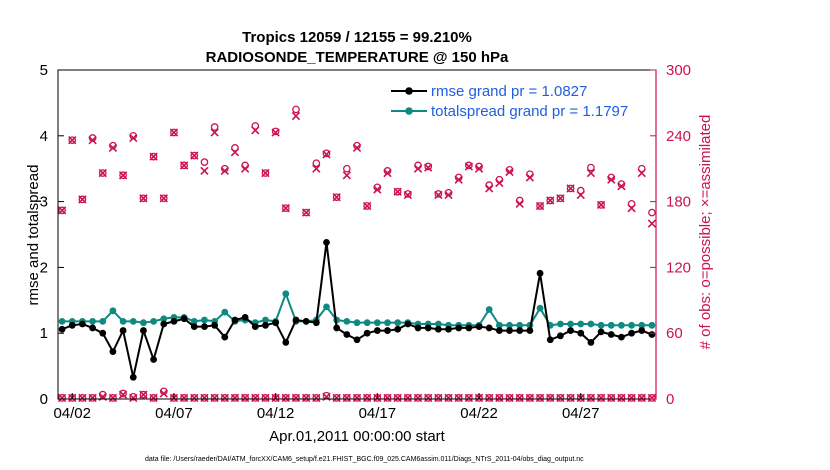 This screenshot has width=830, height=470. What do you see at coordinates (670, 235) in the screenshot?
I see `right-axis: 0 60 120 180 240 300` at bounding box center [670, 235].